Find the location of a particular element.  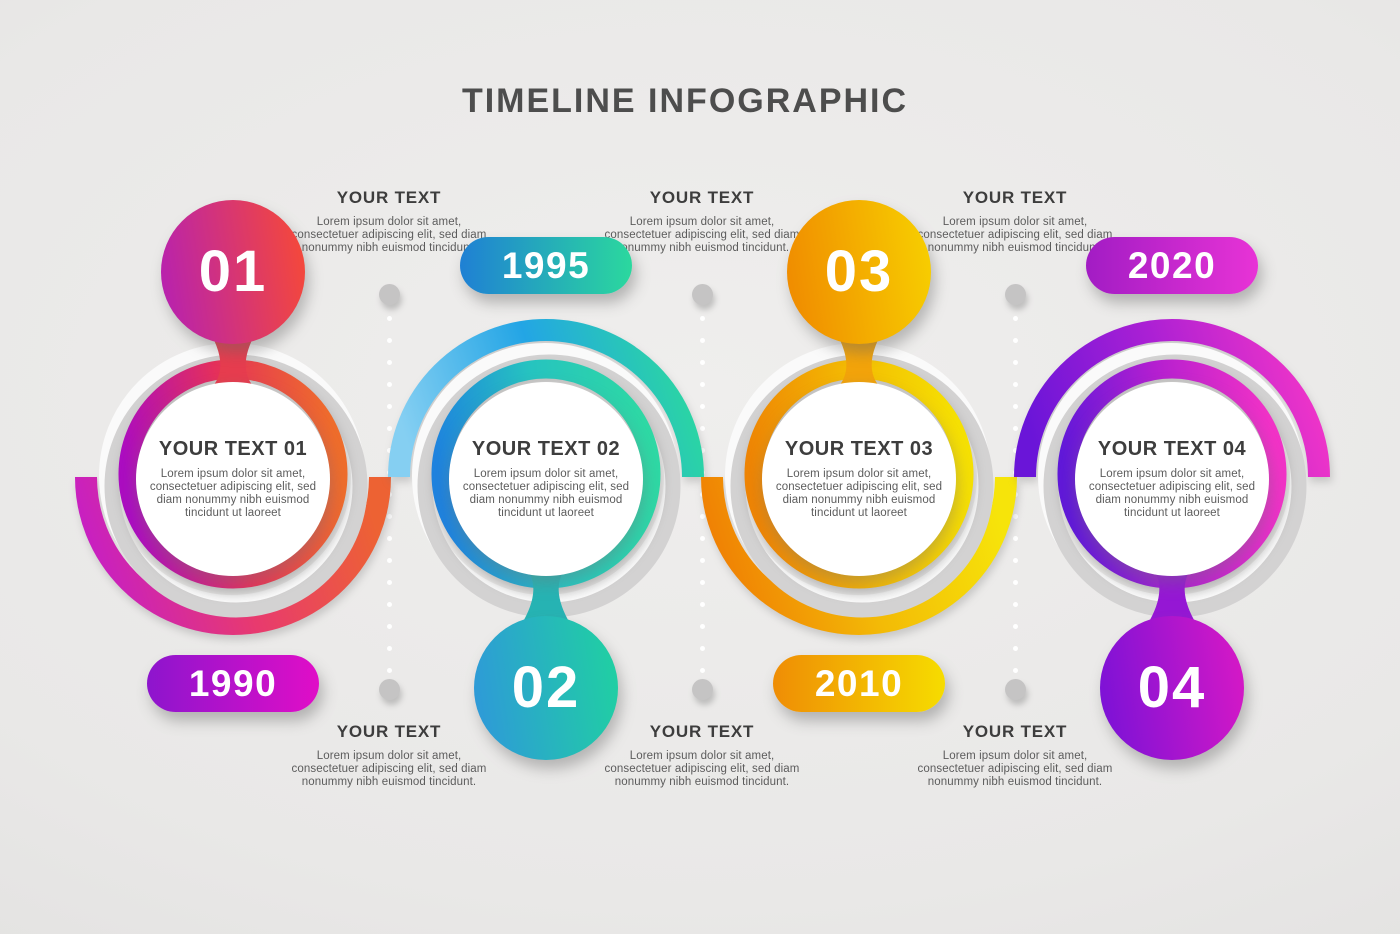

year-pill: 1995 is located at coordinates (546, 265).